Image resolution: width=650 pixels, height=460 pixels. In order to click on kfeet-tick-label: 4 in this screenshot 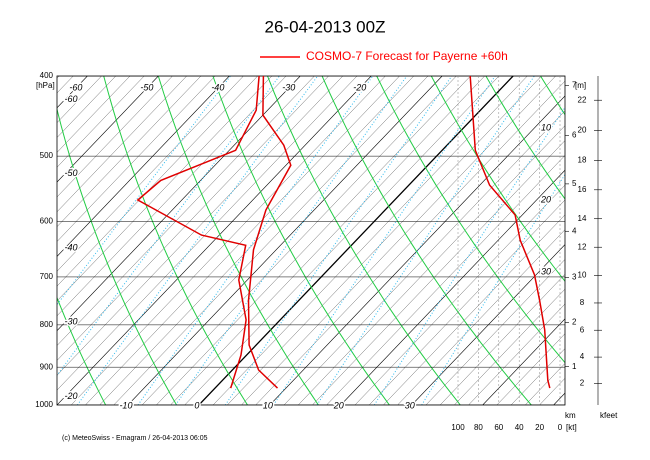, I will do `click(582, 356)`.